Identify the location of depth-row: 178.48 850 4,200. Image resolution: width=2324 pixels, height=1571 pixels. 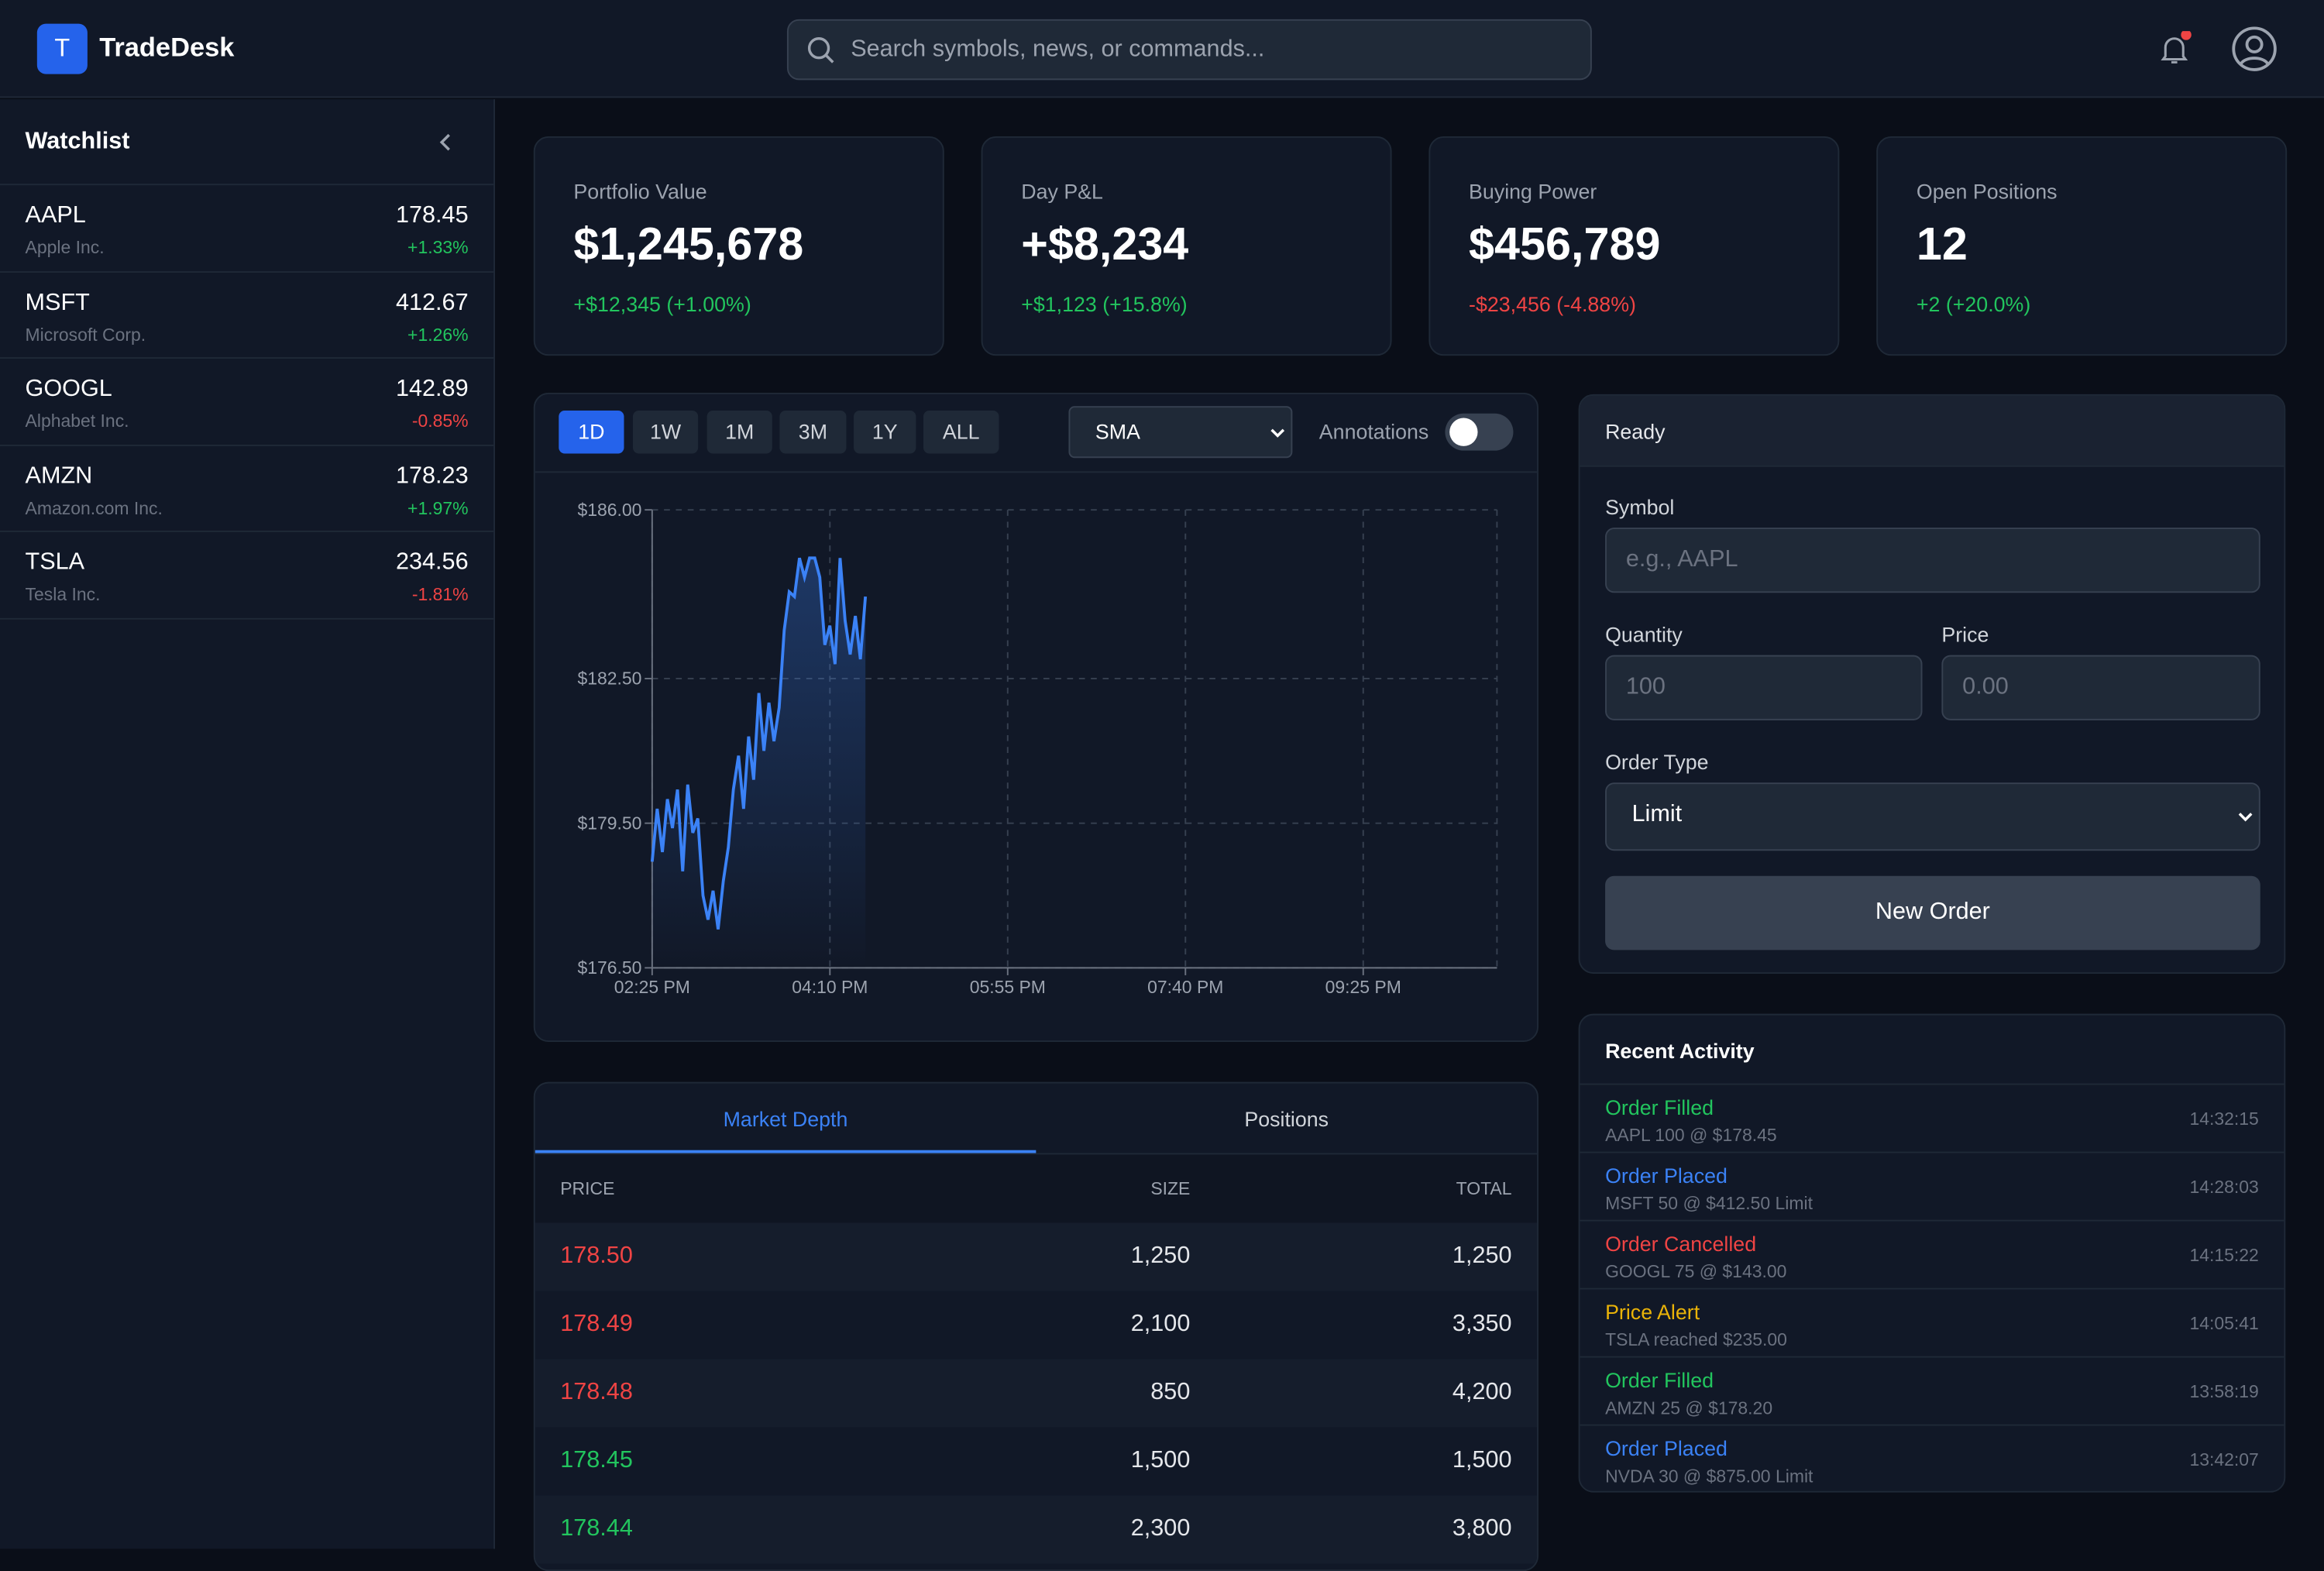
(1036, 1393).